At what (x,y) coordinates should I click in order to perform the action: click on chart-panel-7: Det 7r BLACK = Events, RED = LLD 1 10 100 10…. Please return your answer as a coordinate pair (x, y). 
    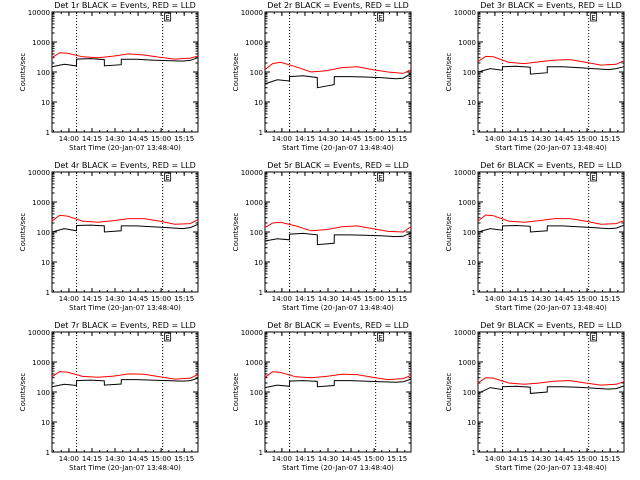
    Looking at the image, I should click on (109, 396).